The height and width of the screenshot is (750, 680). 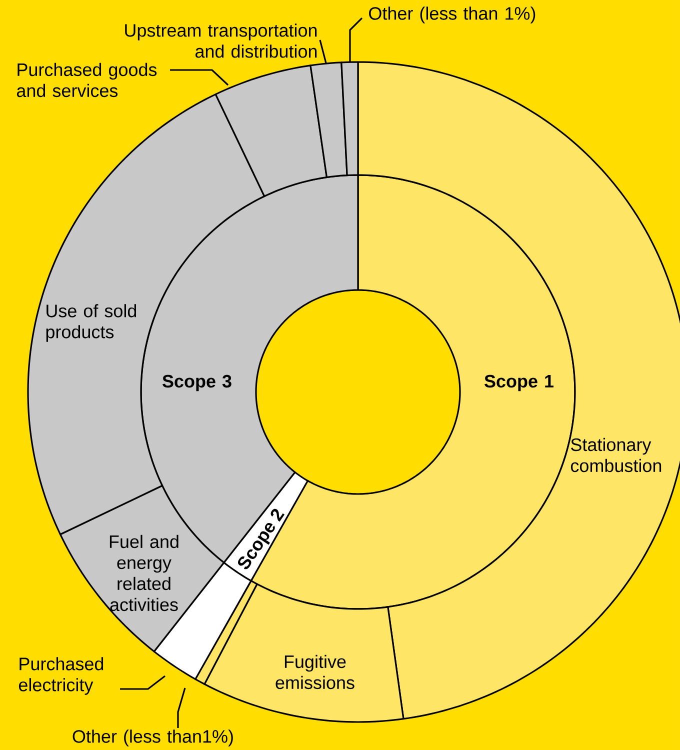 What do you see at coordinates (91, 323) in the screenshot?
I see `slice-label: Use of sold products` at bounding box center [91, 323].